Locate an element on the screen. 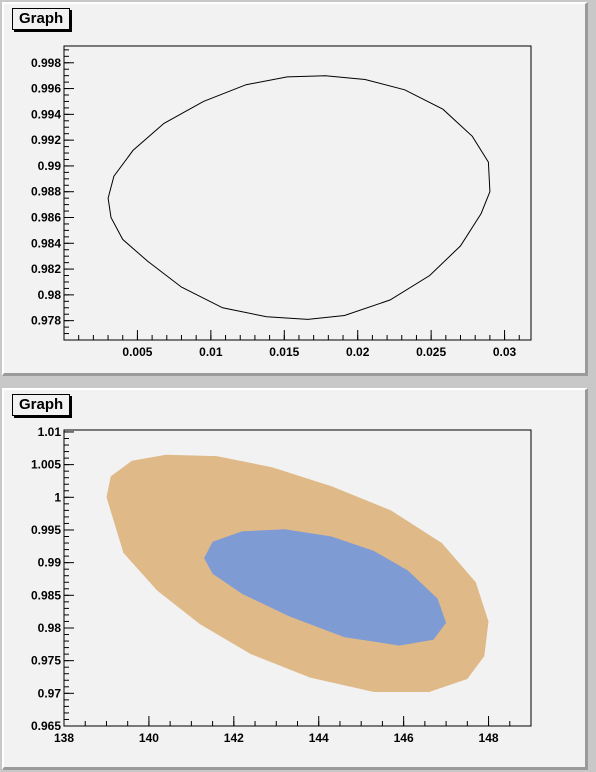  x-tick-label: 148 is located at coordinates (489, 738).